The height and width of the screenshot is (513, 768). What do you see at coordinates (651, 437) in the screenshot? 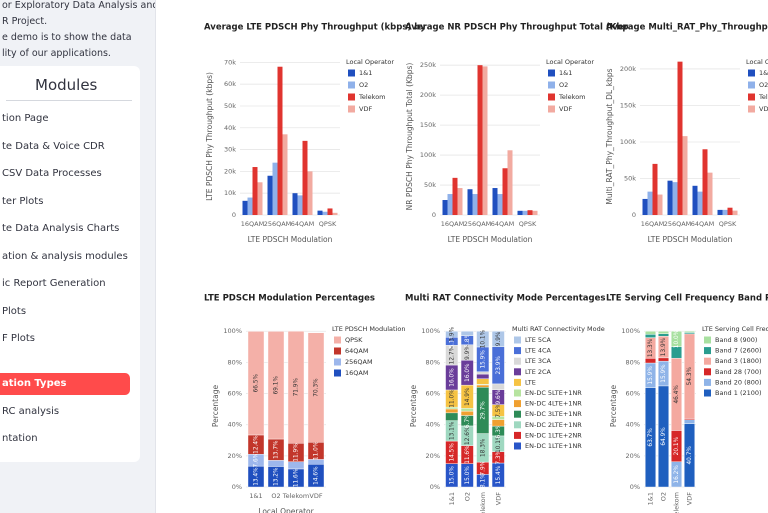
I see `data-label: 63.7%` at bounding box center [651, 437].